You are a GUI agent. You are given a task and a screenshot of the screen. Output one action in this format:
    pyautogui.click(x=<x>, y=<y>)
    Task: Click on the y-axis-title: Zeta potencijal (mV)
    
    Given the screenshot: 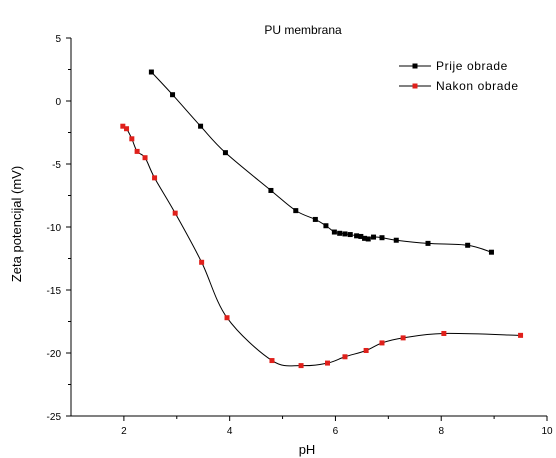 What is the action you would take?
    pyautogui.click(x=16, y=224)
    